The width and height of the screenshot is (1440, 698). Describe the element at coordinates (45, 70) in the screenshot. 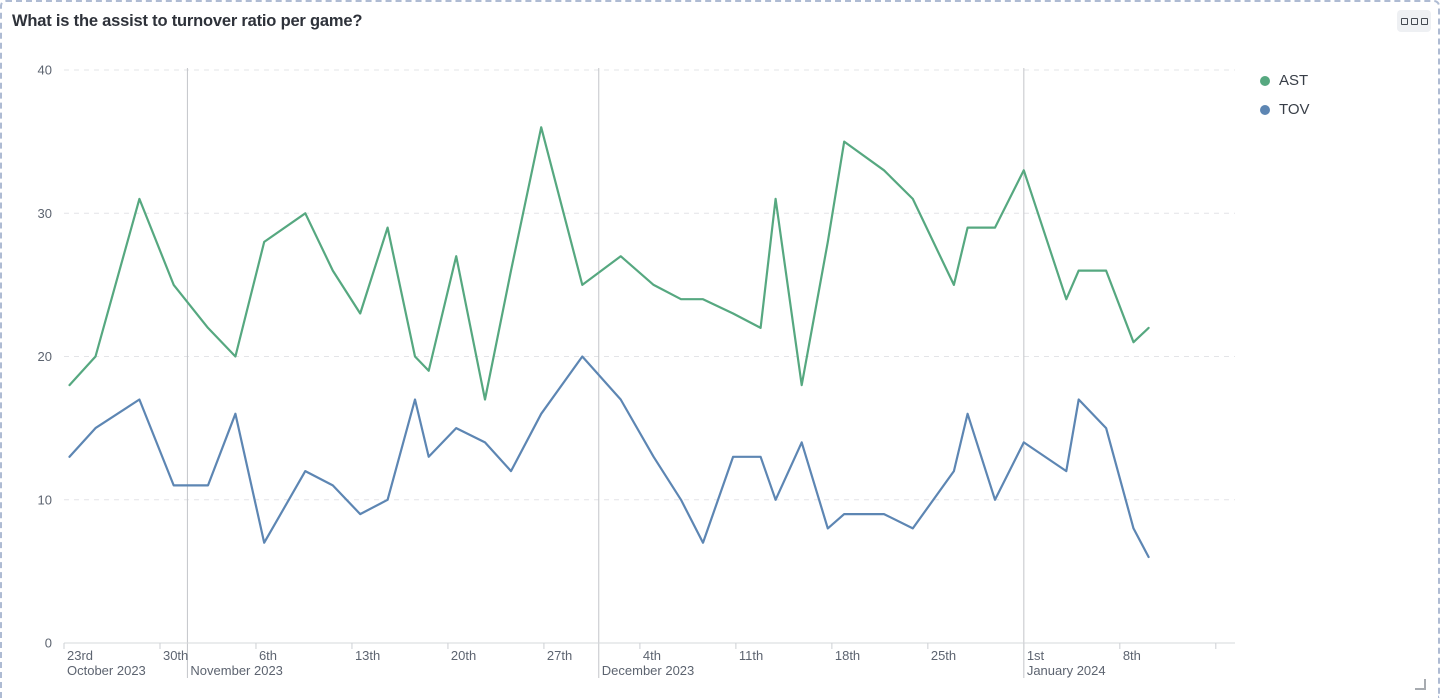

I see `y-tick-label: 40` at that location.